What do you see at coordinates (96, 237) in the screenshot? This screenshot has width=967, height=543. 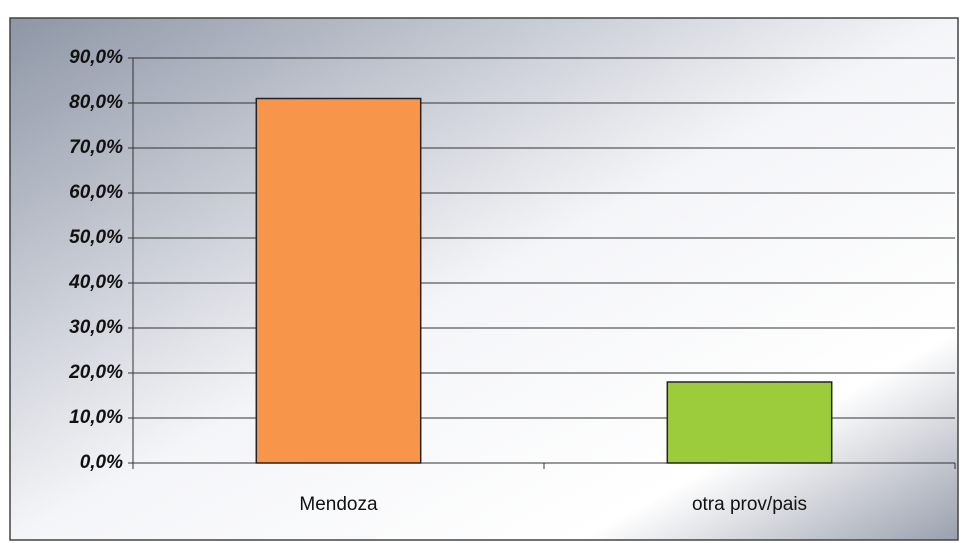 I see `y-tick-label: 50,0%` at bounding box center [96, 237].